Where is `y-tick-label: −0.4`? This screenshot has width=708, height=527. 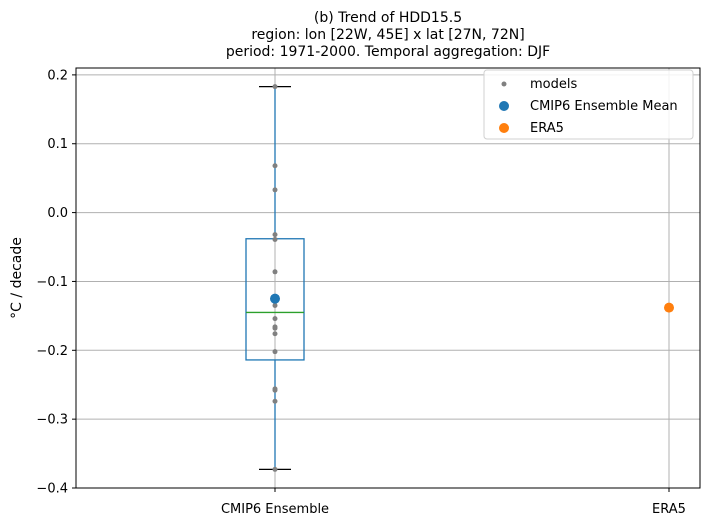 y-tick-label: −0.4 is located at coordinates (52, 489).